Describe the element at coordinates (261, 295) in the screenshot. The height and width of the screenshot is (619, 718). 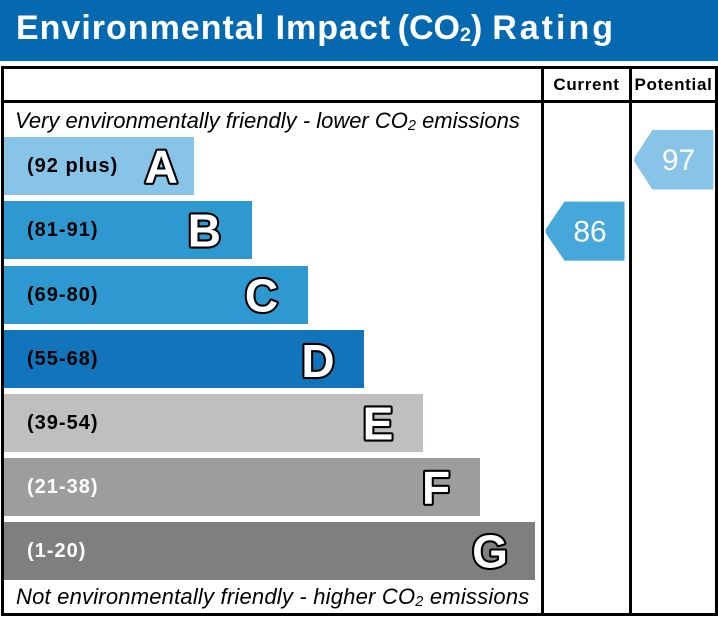
I see `svg-text: C` at that location.